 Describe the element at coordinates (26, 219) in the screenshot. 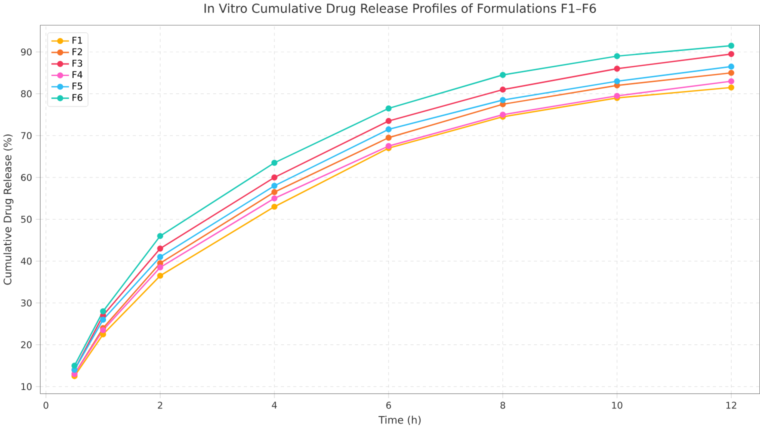

I see `y-tick-label: 50` at that location.